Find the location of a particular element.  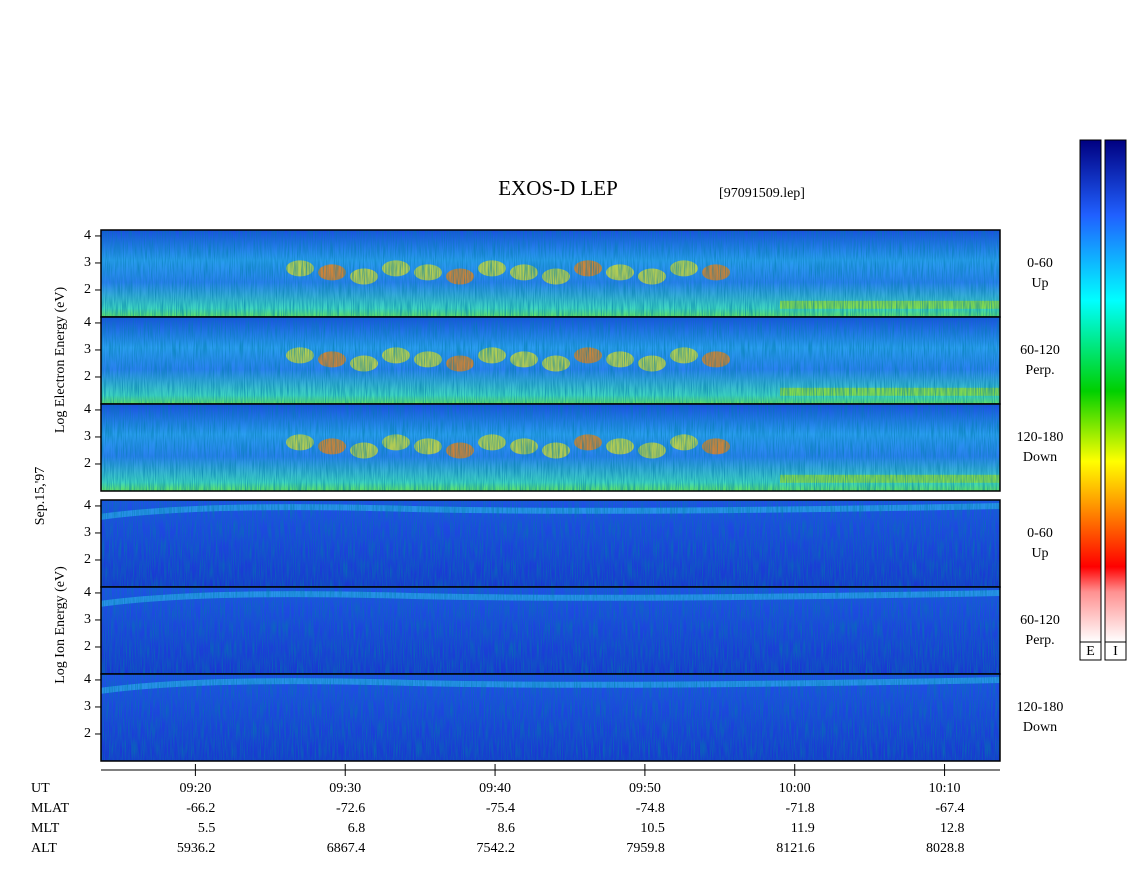

colorbar-label: I is located at coordinates (1115, 651).